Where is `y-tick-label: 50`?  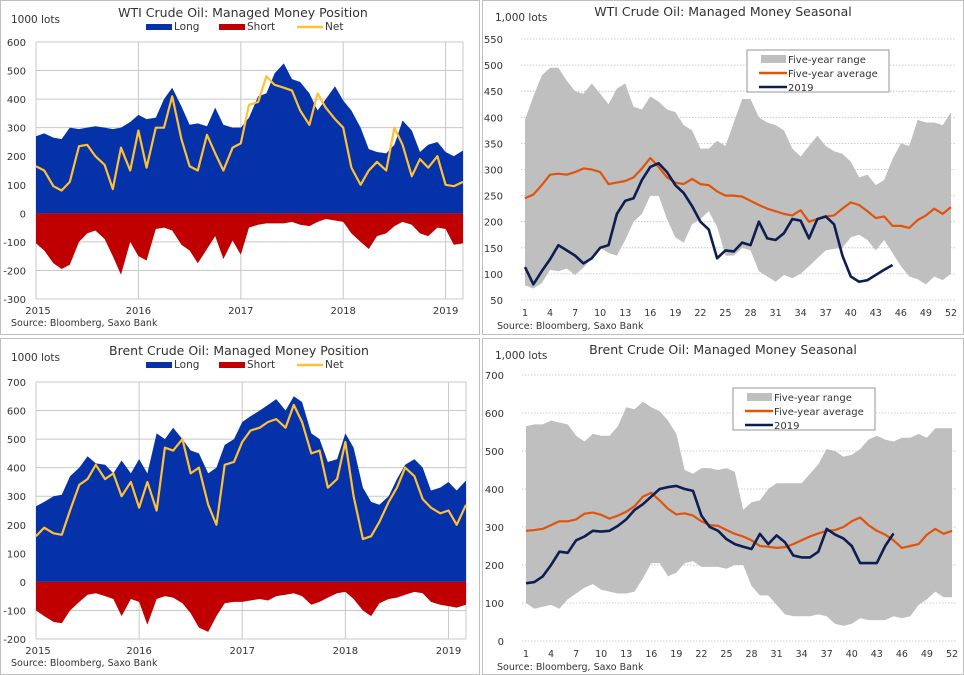 y-tick-label: 50 is located at coordinates (496, 301).